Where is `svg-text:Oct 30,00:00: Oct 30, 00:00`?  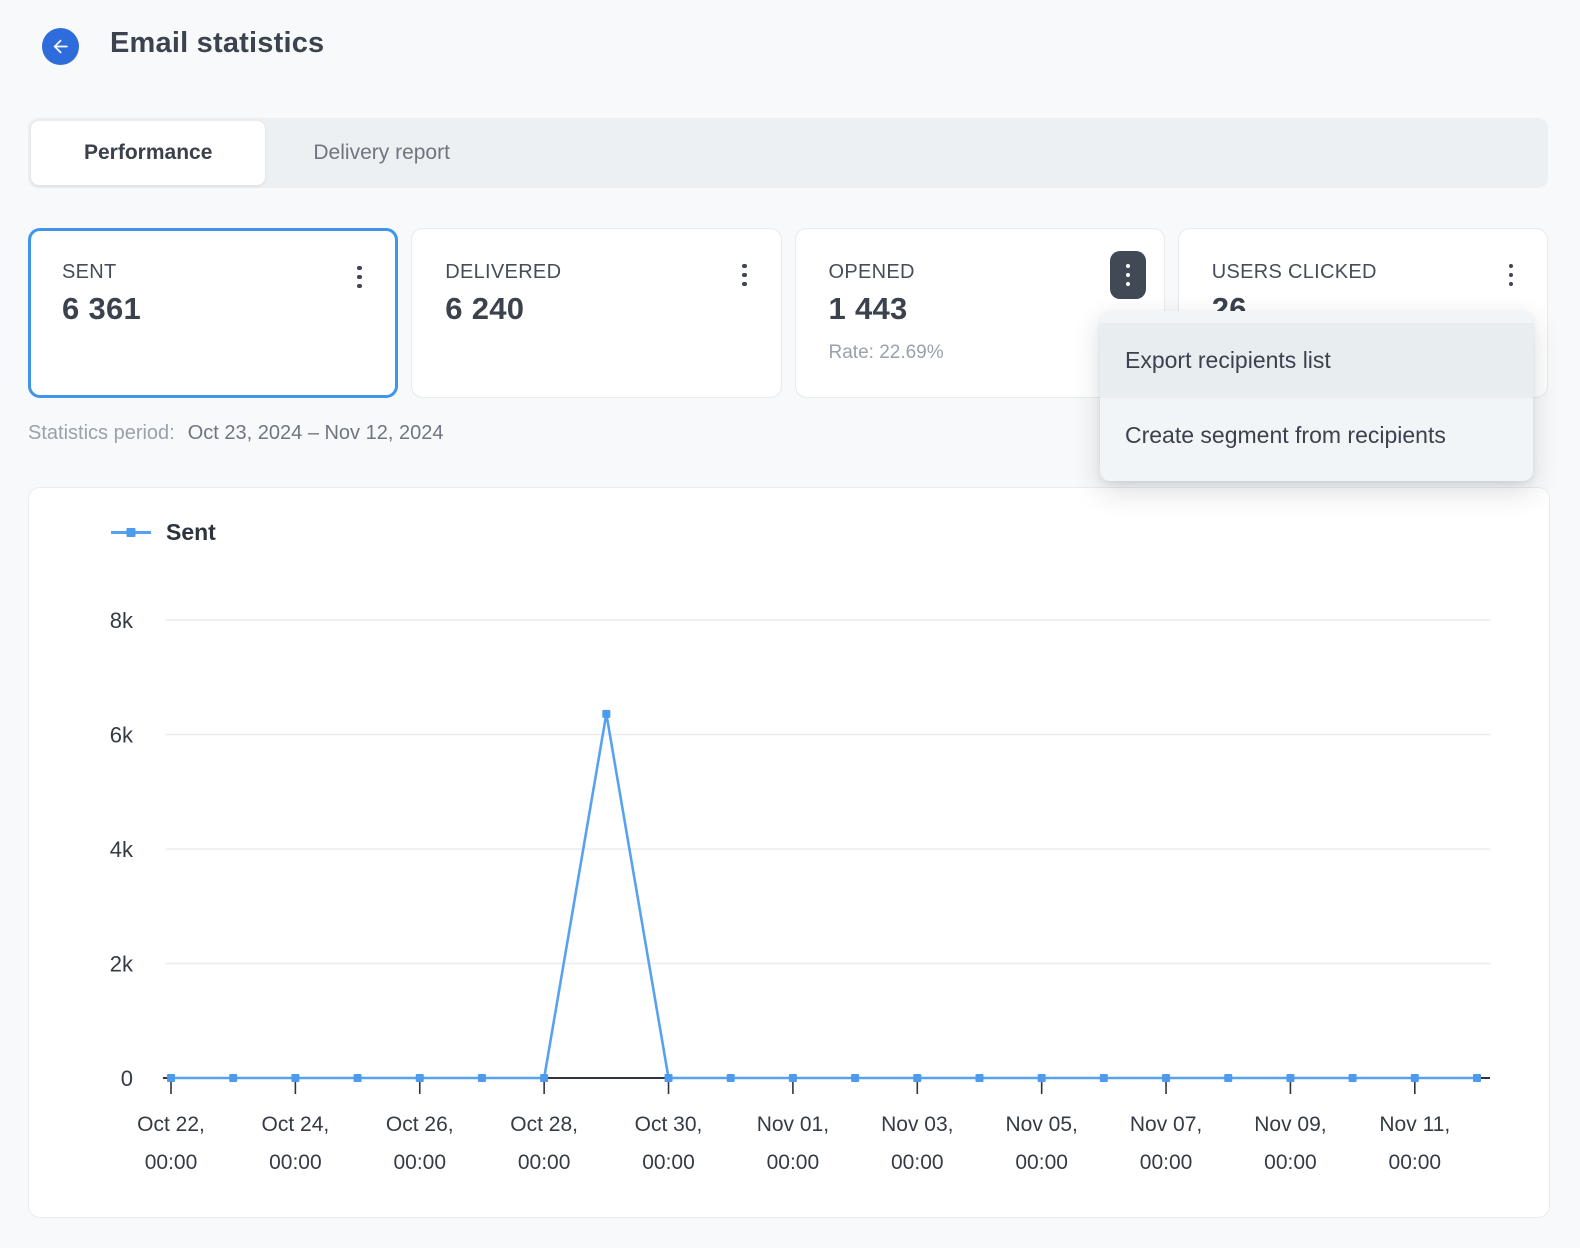 svg-text:Oct 30,00:00: Oct 30, 00:00 is located at coordinates (669, 1143).